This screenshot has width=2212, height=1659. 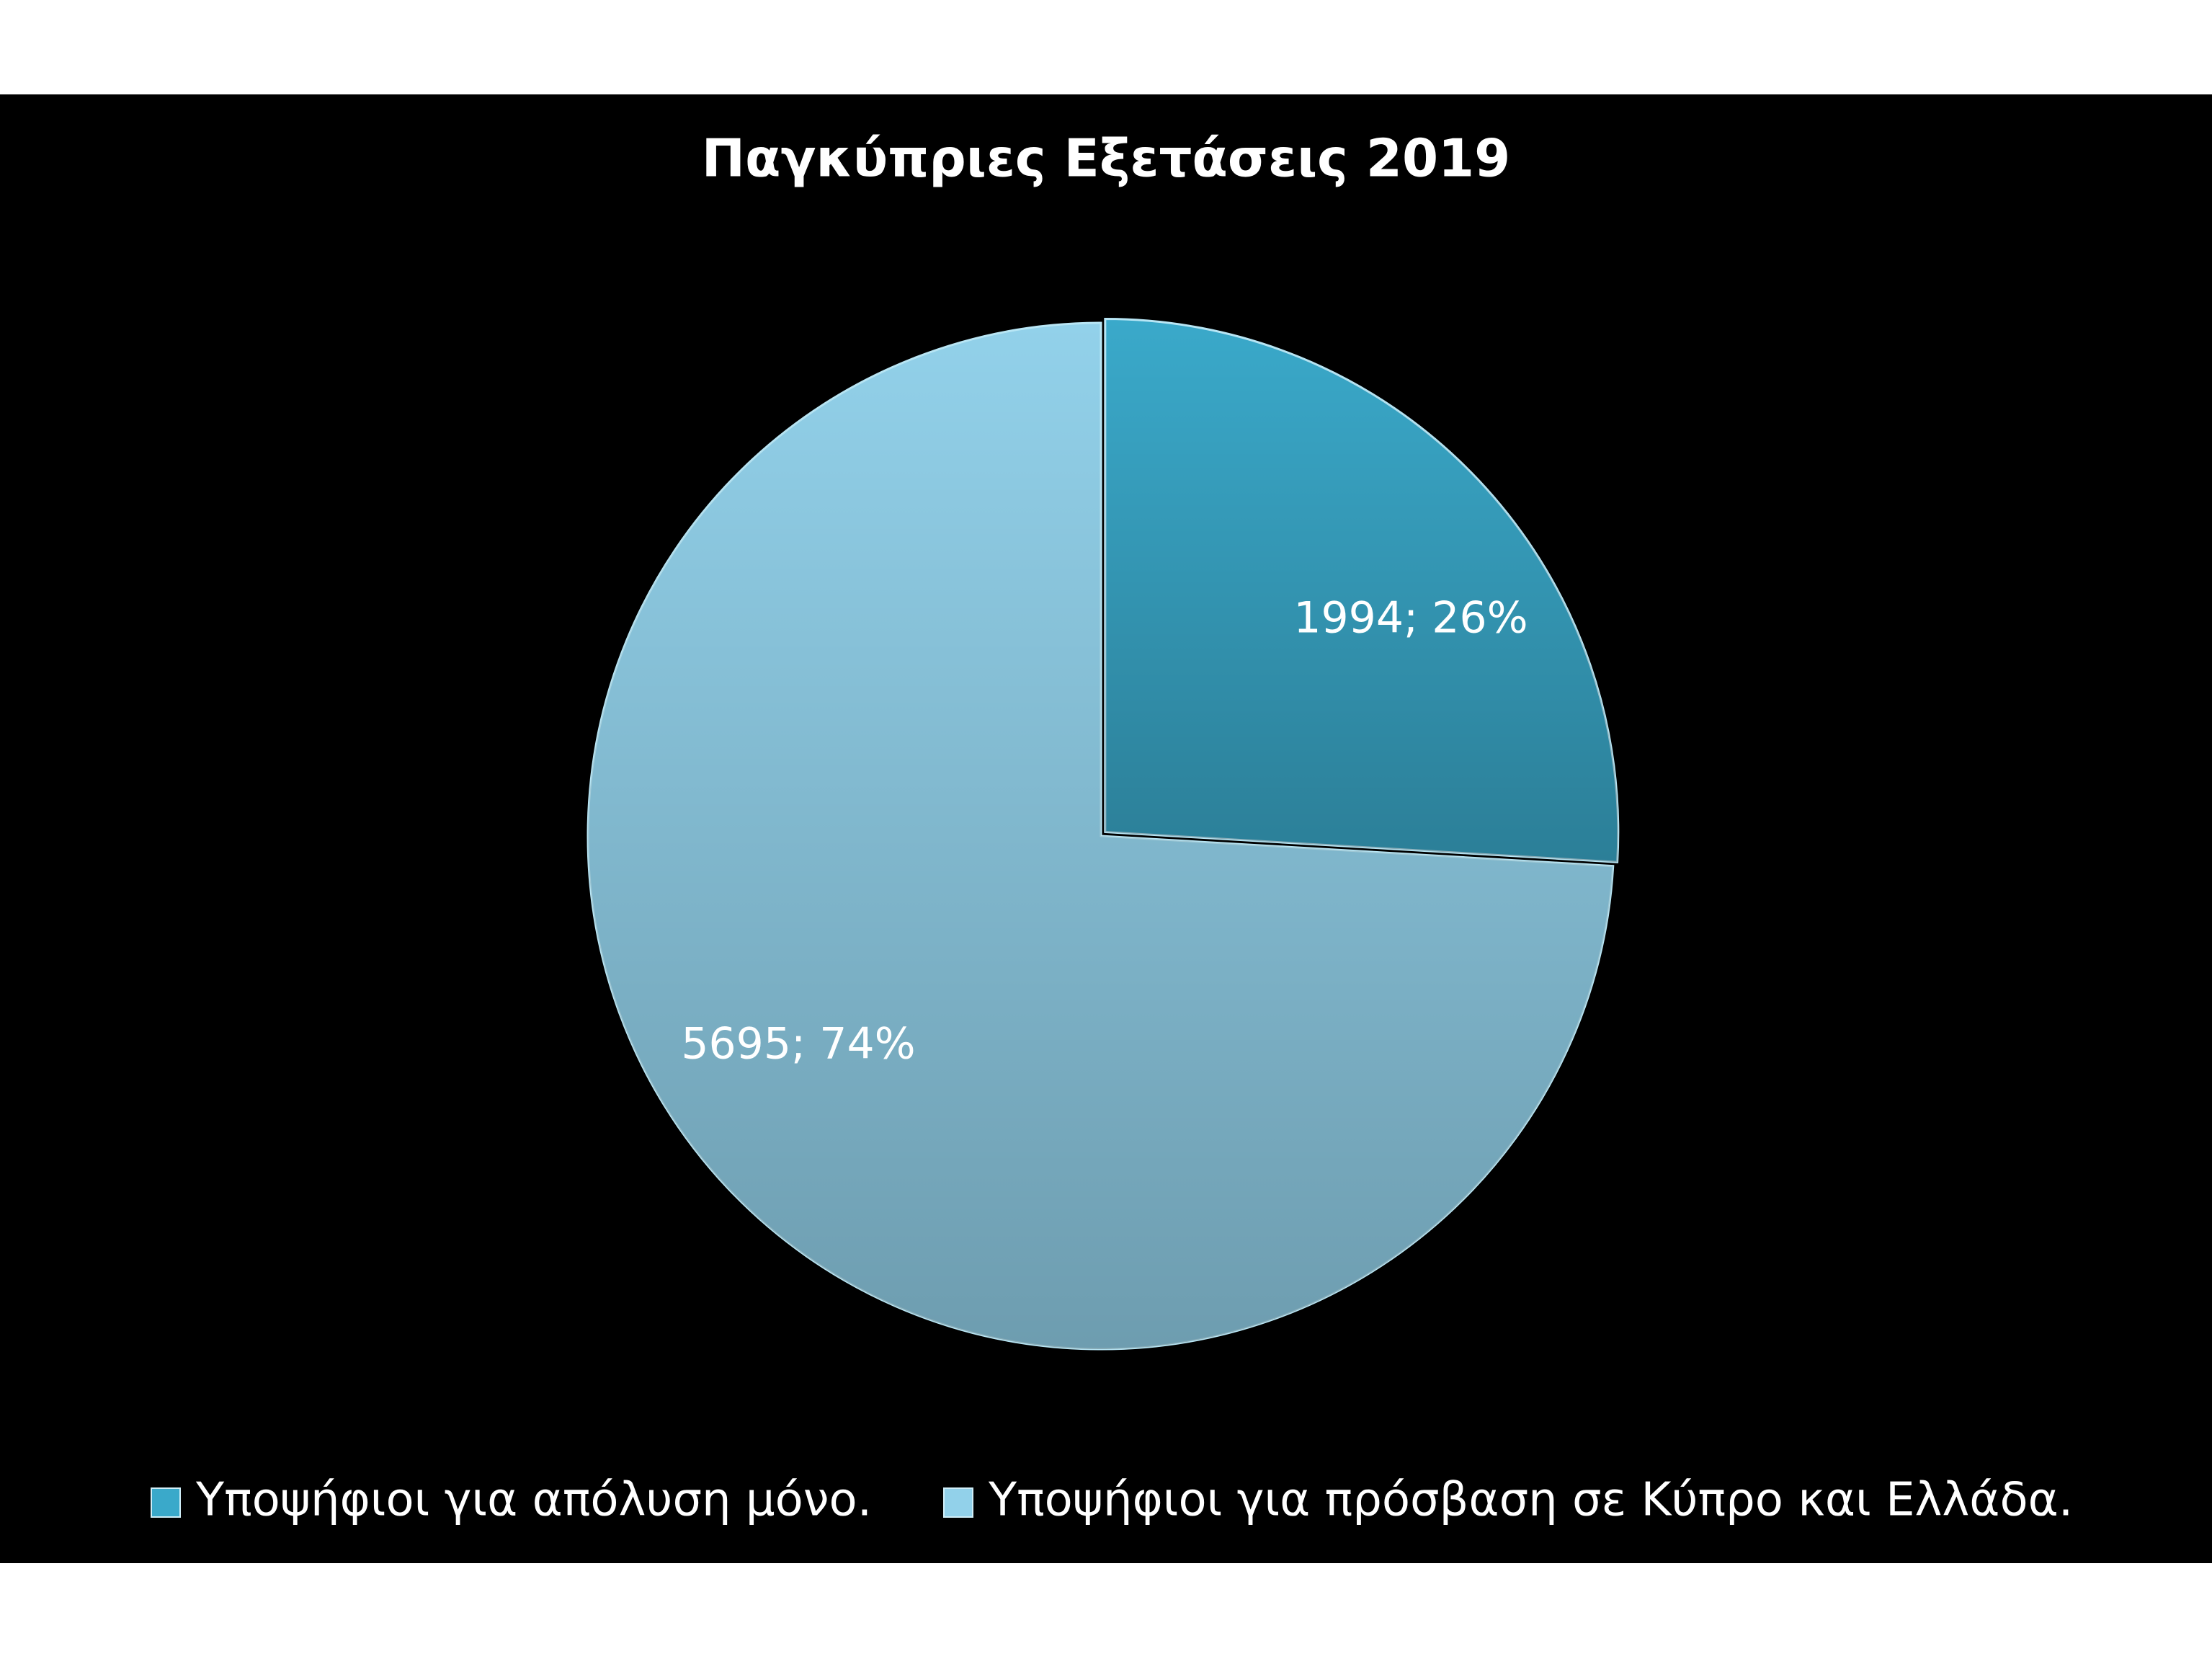 What do you see at coordinates (533, 1500) in the screenshot?
I see `legend-label: Υποψήφιοι για απόλυση μόνο.` at bounding box center [533, 1500].